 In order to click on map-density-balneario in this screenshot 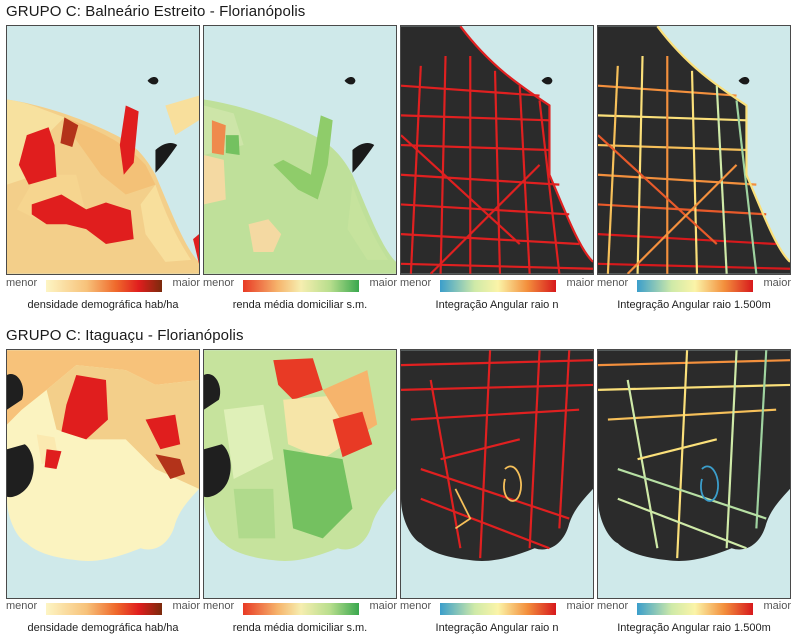, I will do `click(103, 150)`.